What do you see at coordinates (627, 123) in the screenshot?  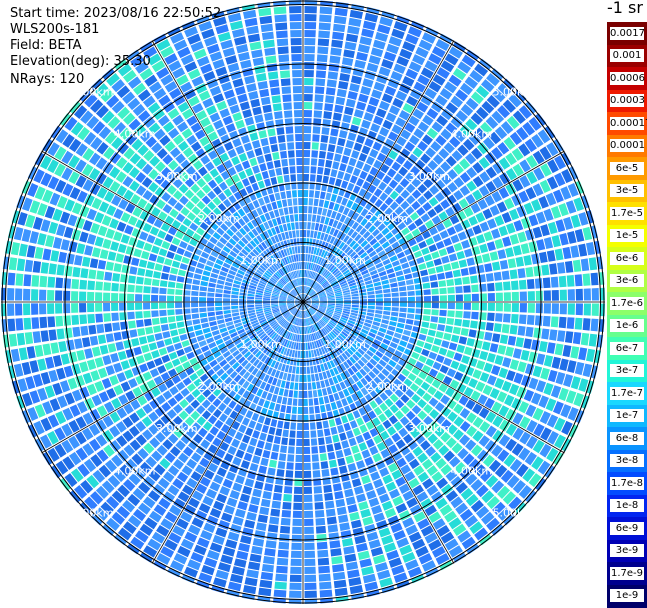 I see `colorbar-label: 0.00017` at bounding box center [627, 123].